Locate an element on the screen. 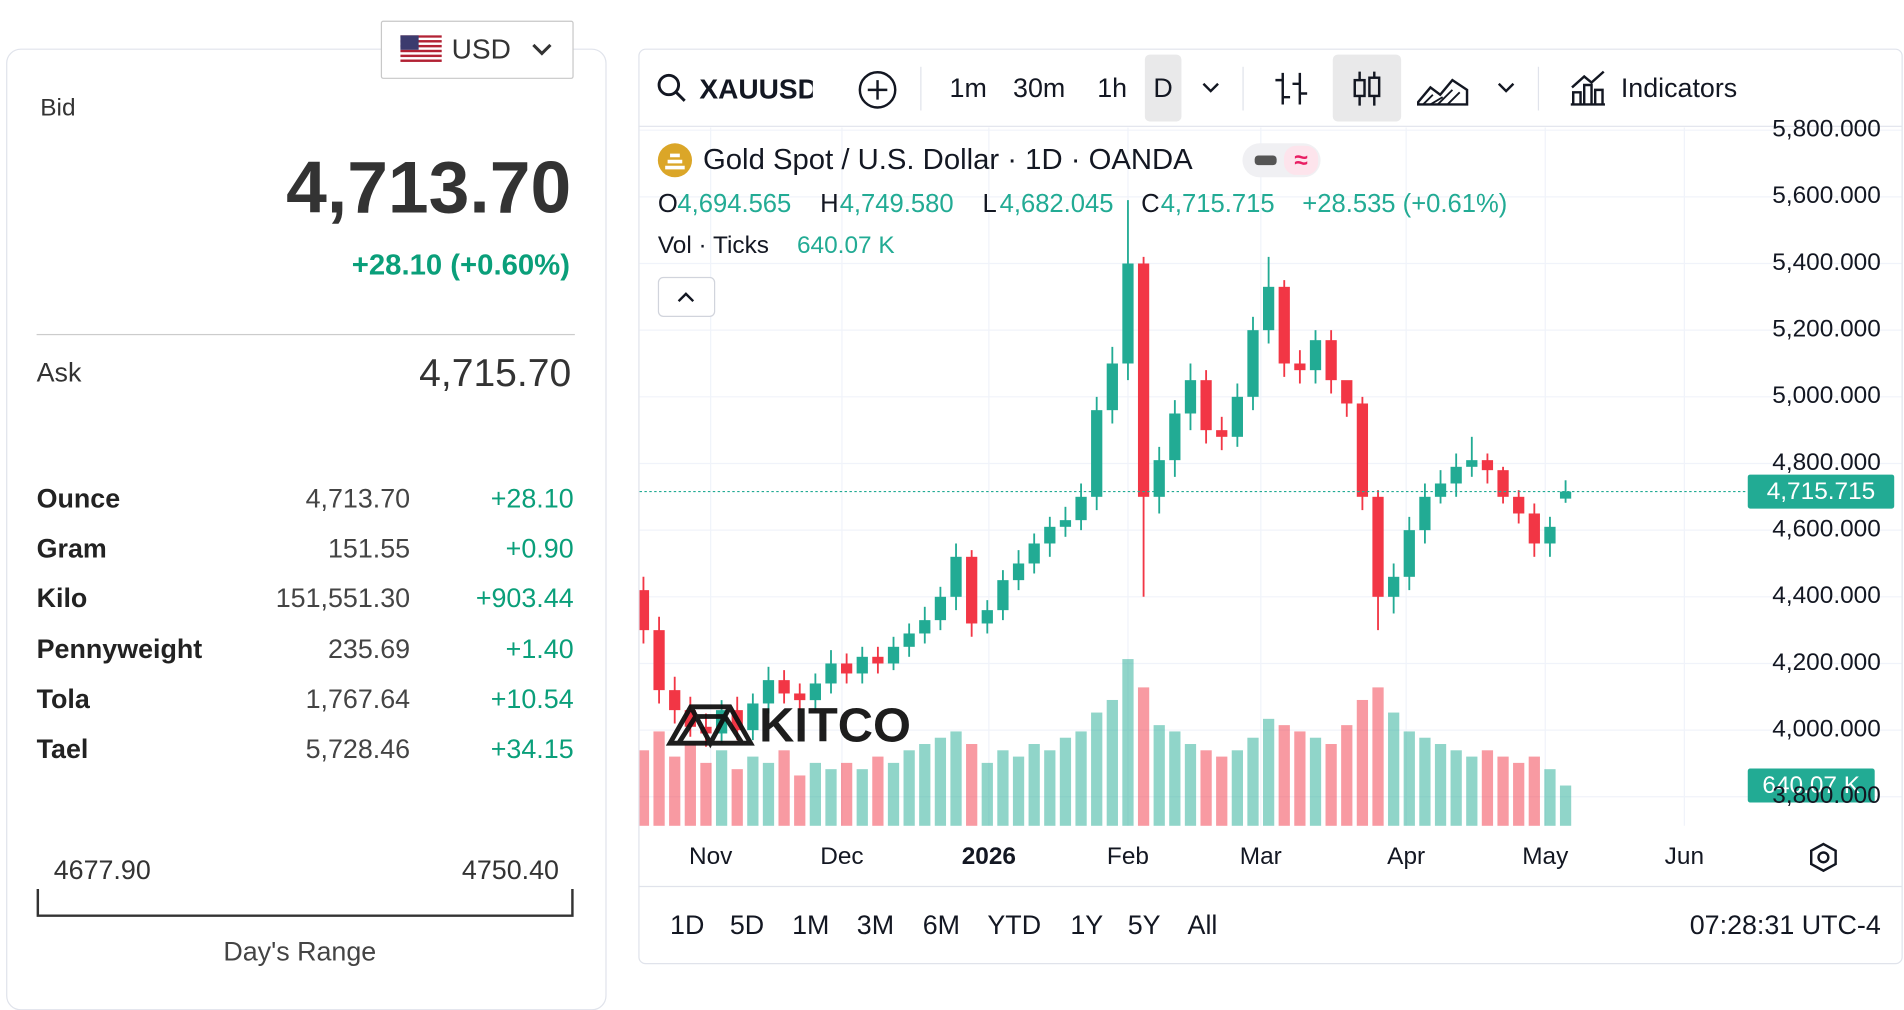 This screenshot has height=1010, width=1904. range-button: 5D is located at coordinates (747, 924).